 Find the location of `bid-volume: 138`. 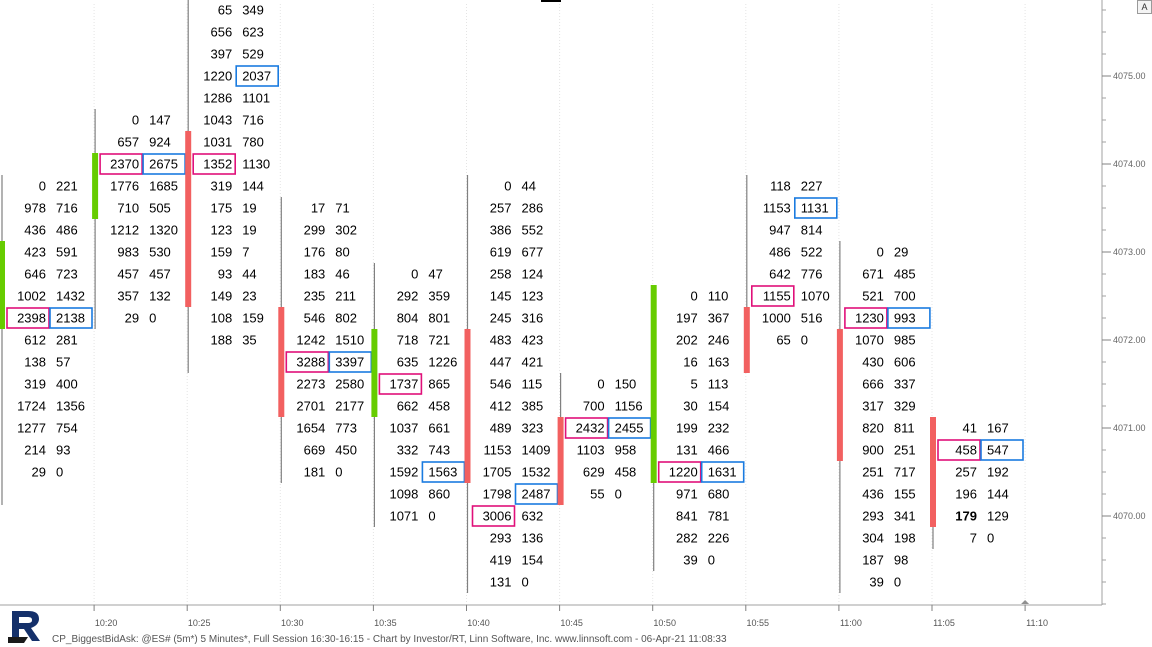

bid-volume: 138 is located at coordinates (35, 362).